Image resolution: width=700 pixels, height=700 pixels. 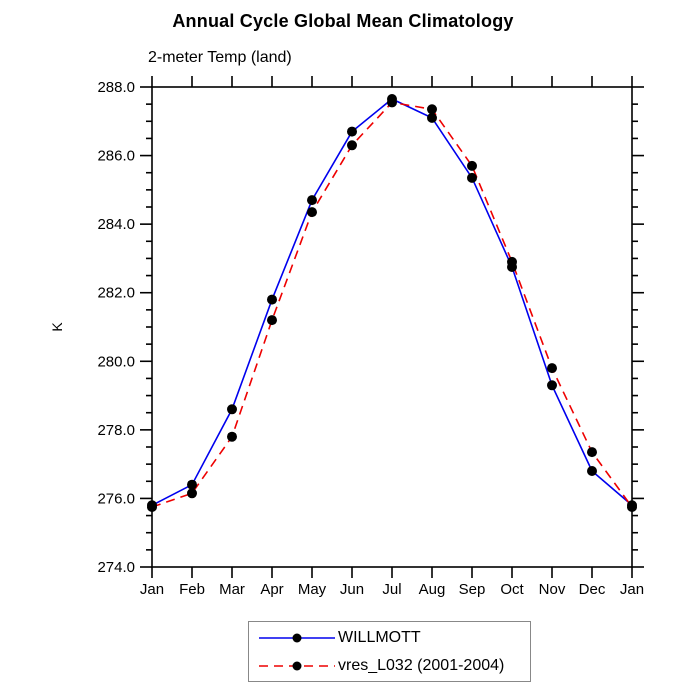 I want to click on legend-sample-line-vres, so click(x=297, y=665).